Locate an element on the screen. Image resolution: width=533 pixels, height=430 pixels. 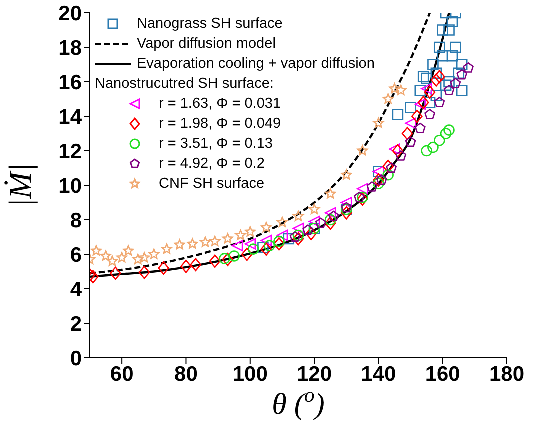
y-tick-label: 18 is located at coordinates (70, 48).